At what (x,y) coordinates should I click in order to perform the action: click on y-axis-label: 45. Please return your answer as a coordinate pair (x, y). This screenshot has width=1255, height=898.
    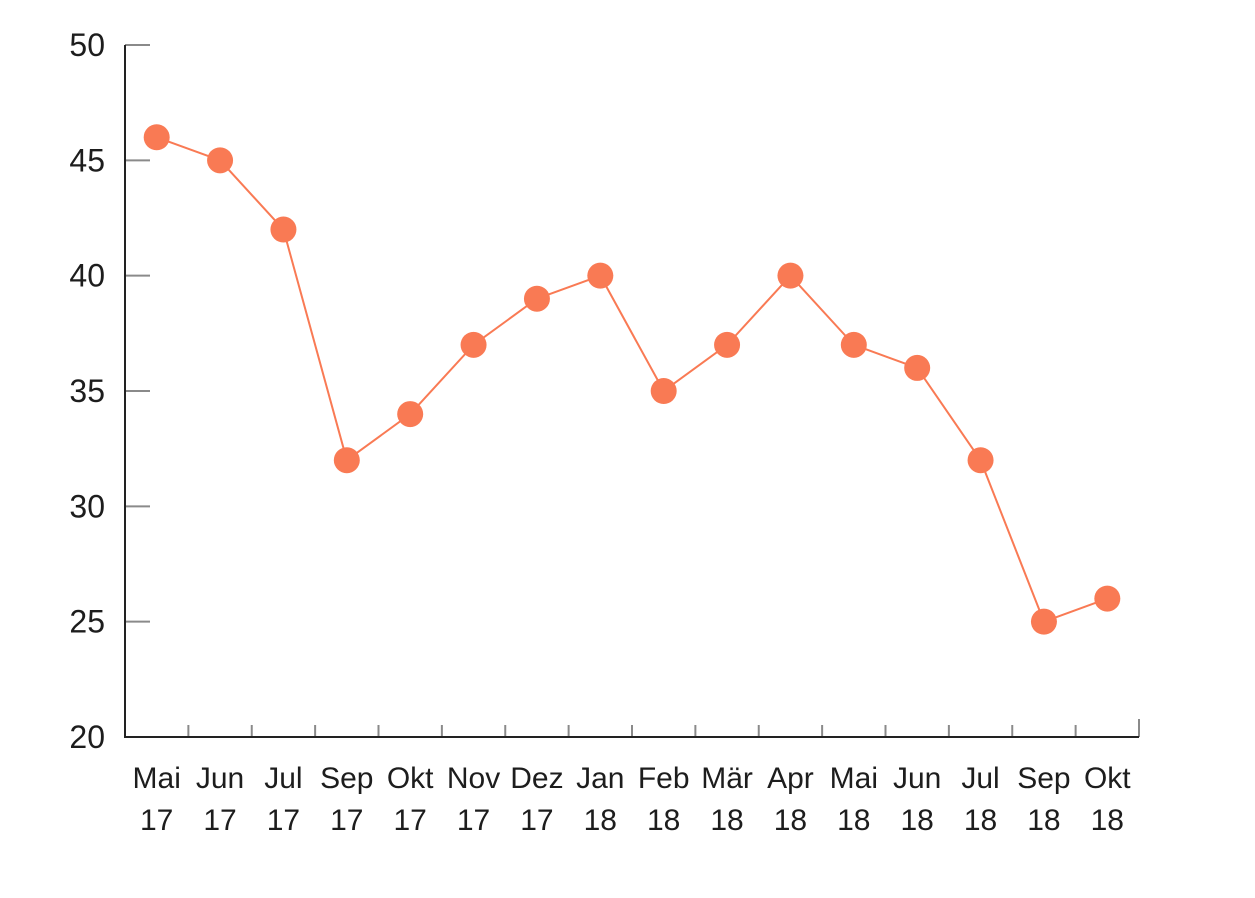
    Looking at the image, I should click on (87, 160).